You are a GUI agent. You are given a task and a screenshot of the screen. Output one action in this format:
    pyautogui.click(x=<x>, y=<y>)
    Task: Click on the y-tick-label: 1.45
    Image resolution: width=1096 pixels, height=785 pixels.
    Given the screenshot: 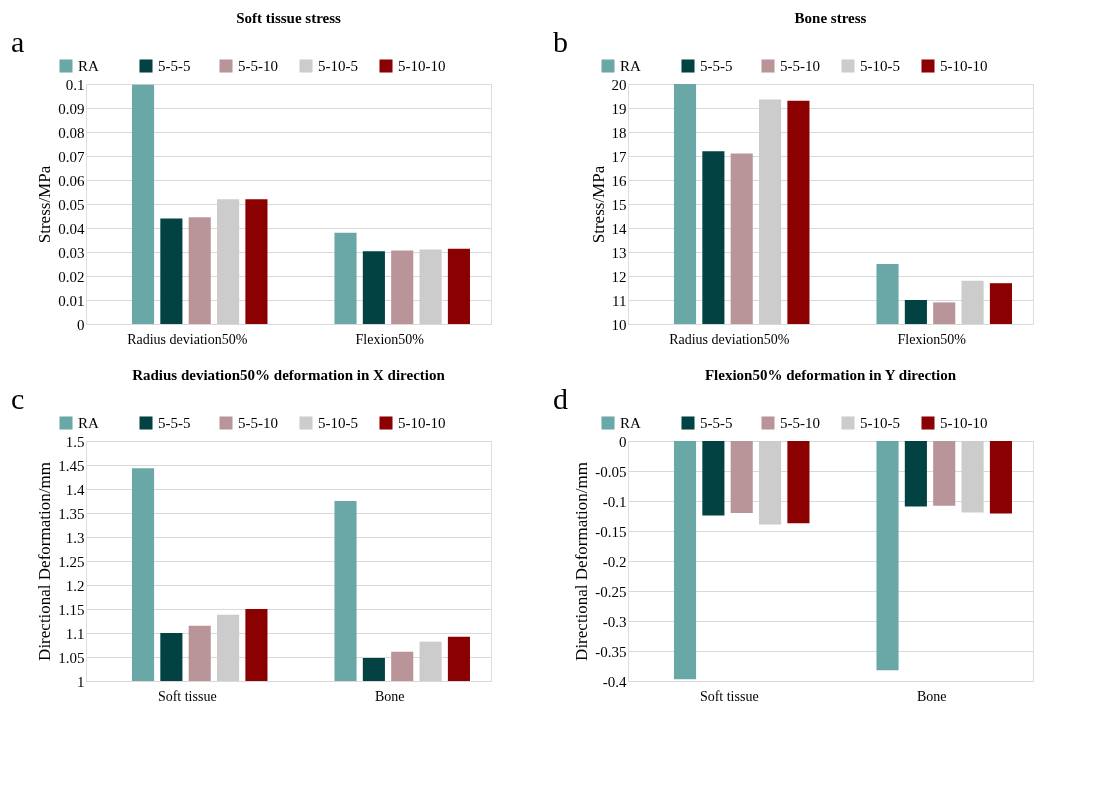 What is the action you would take?
    pyautogui.click(x=71, y=465)
    